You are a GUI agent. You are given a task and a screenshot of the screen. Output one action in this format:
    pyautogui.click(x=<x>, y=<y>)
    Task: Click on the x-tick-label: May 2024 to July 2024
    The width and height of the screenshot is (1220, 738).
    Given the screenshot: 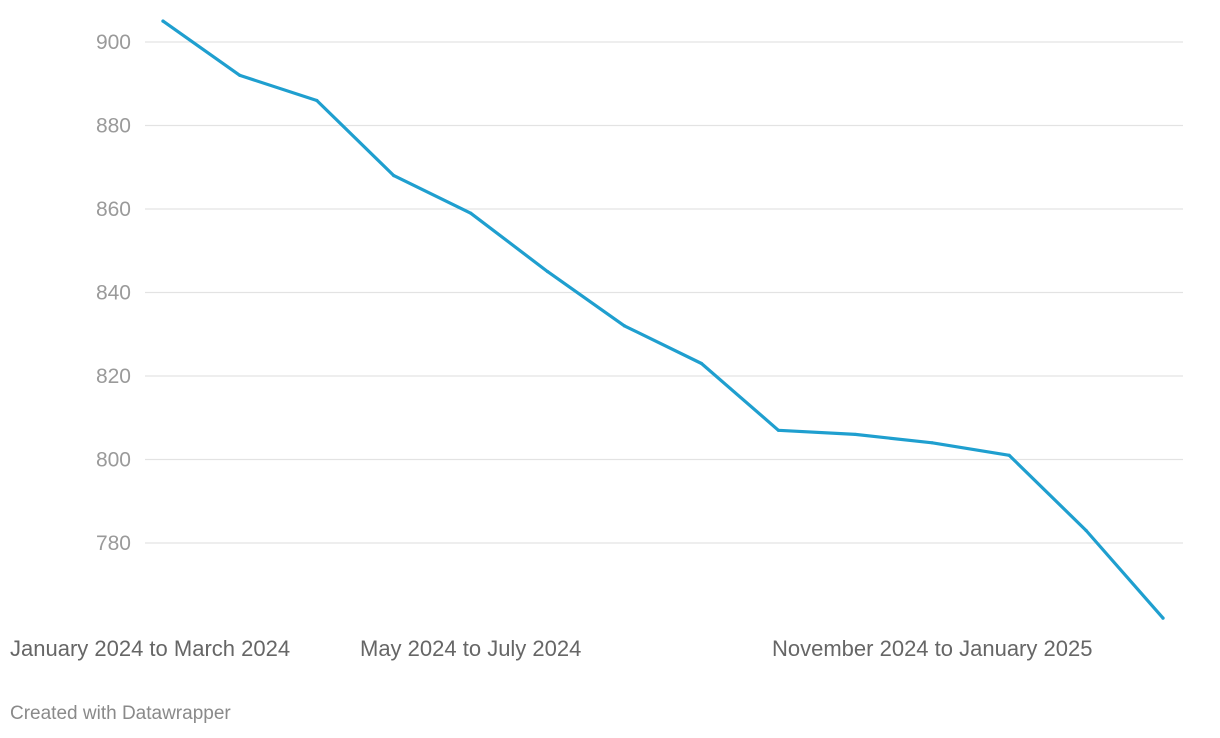 What is the action you would take?
    pyautogui.click(x=470, y=648)
    